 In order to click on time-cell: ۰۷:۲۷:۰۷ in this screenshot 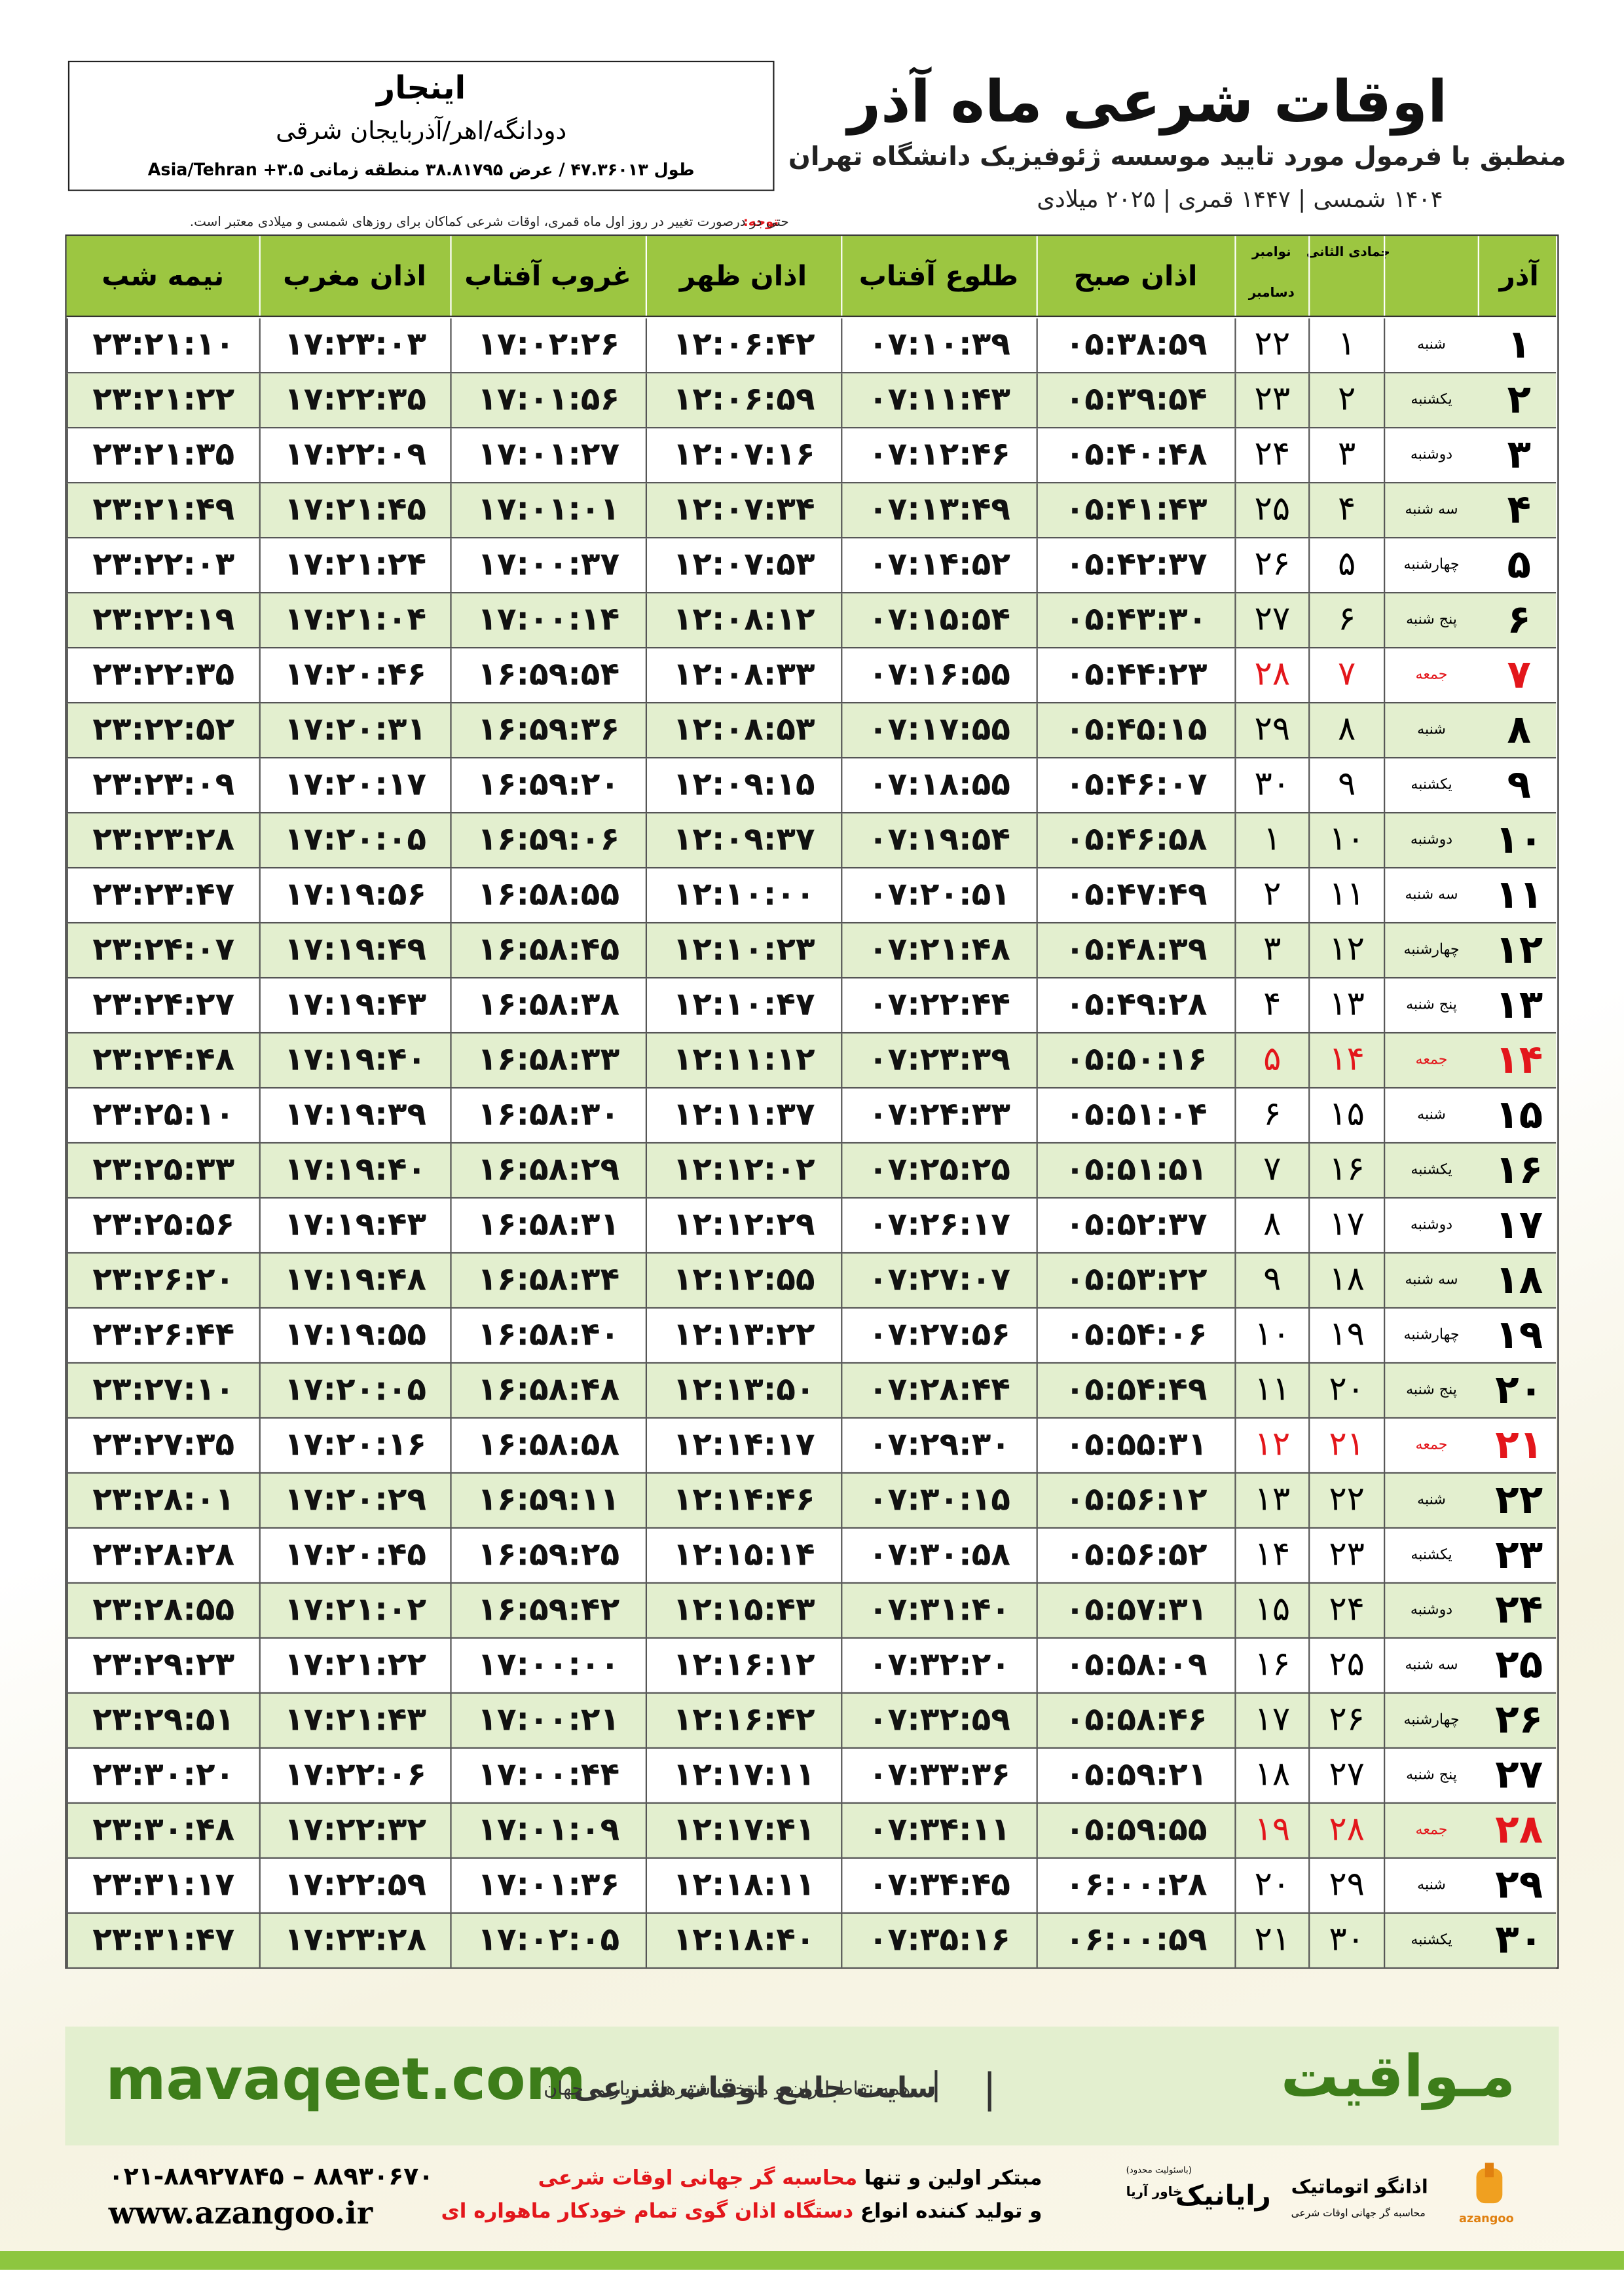, I will do `click(938, 1280)`.